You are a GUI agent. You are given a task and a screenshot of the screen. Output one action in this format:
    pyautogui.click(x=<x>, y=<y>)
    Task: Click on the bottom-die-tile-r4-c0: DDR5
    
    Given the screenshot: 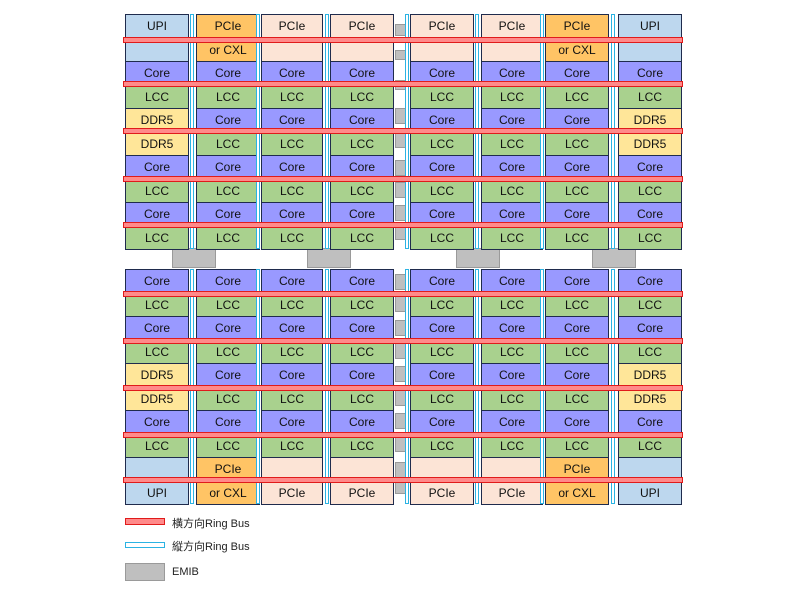 What is the action you would take?
    pyautogui.click(x=157, y=375)
    